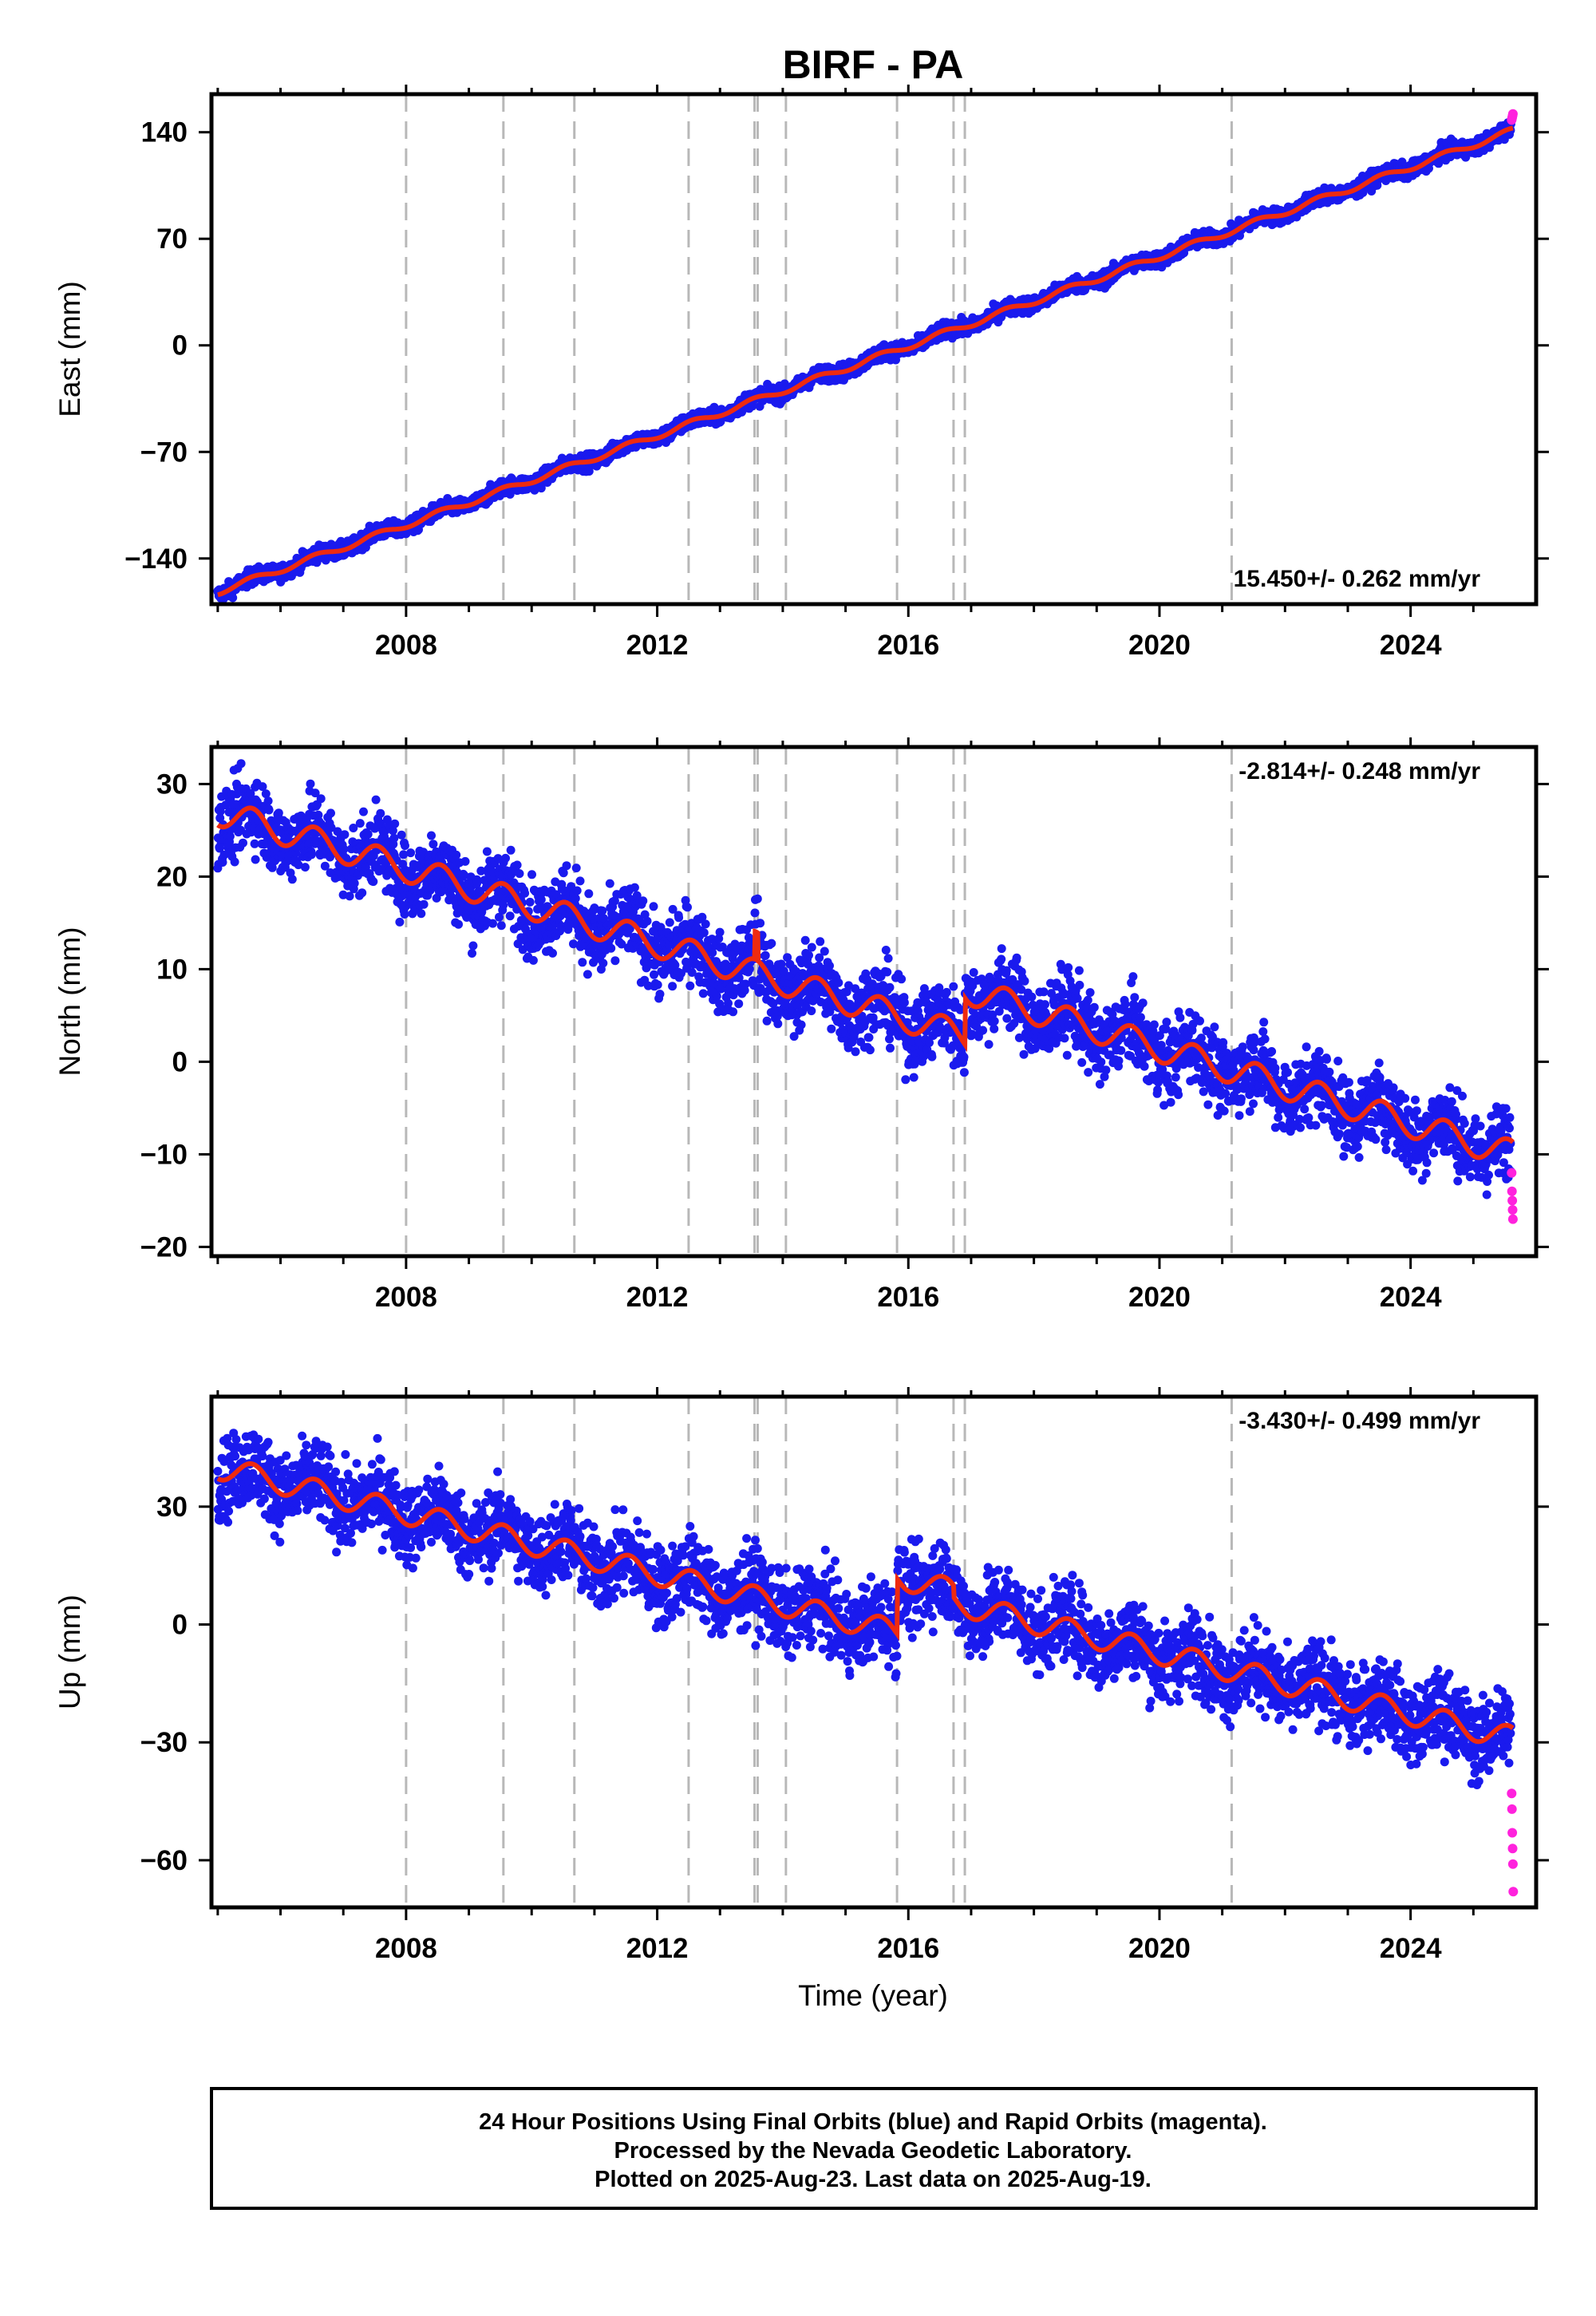 The width and height of the screenshot is (1596, 2316). What do you see at coordinates (156, 559) in the screenshot?
I see `y-tick-label: −140` at bounding box center [156, 559].